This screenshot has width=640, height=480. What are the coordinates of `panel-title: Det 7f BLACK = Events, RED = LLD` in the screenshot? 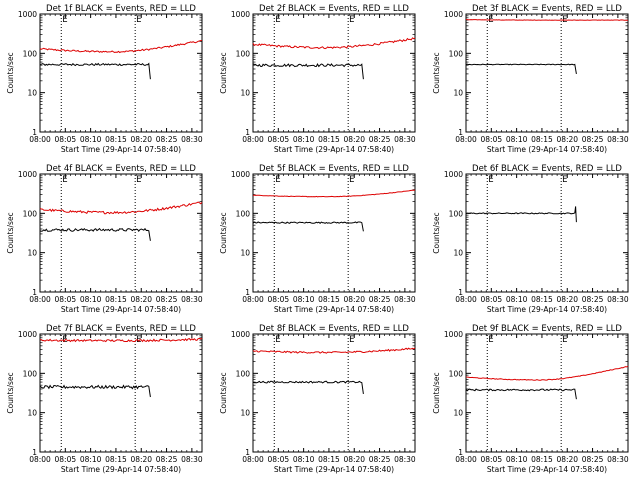 It's located at (121, 329).